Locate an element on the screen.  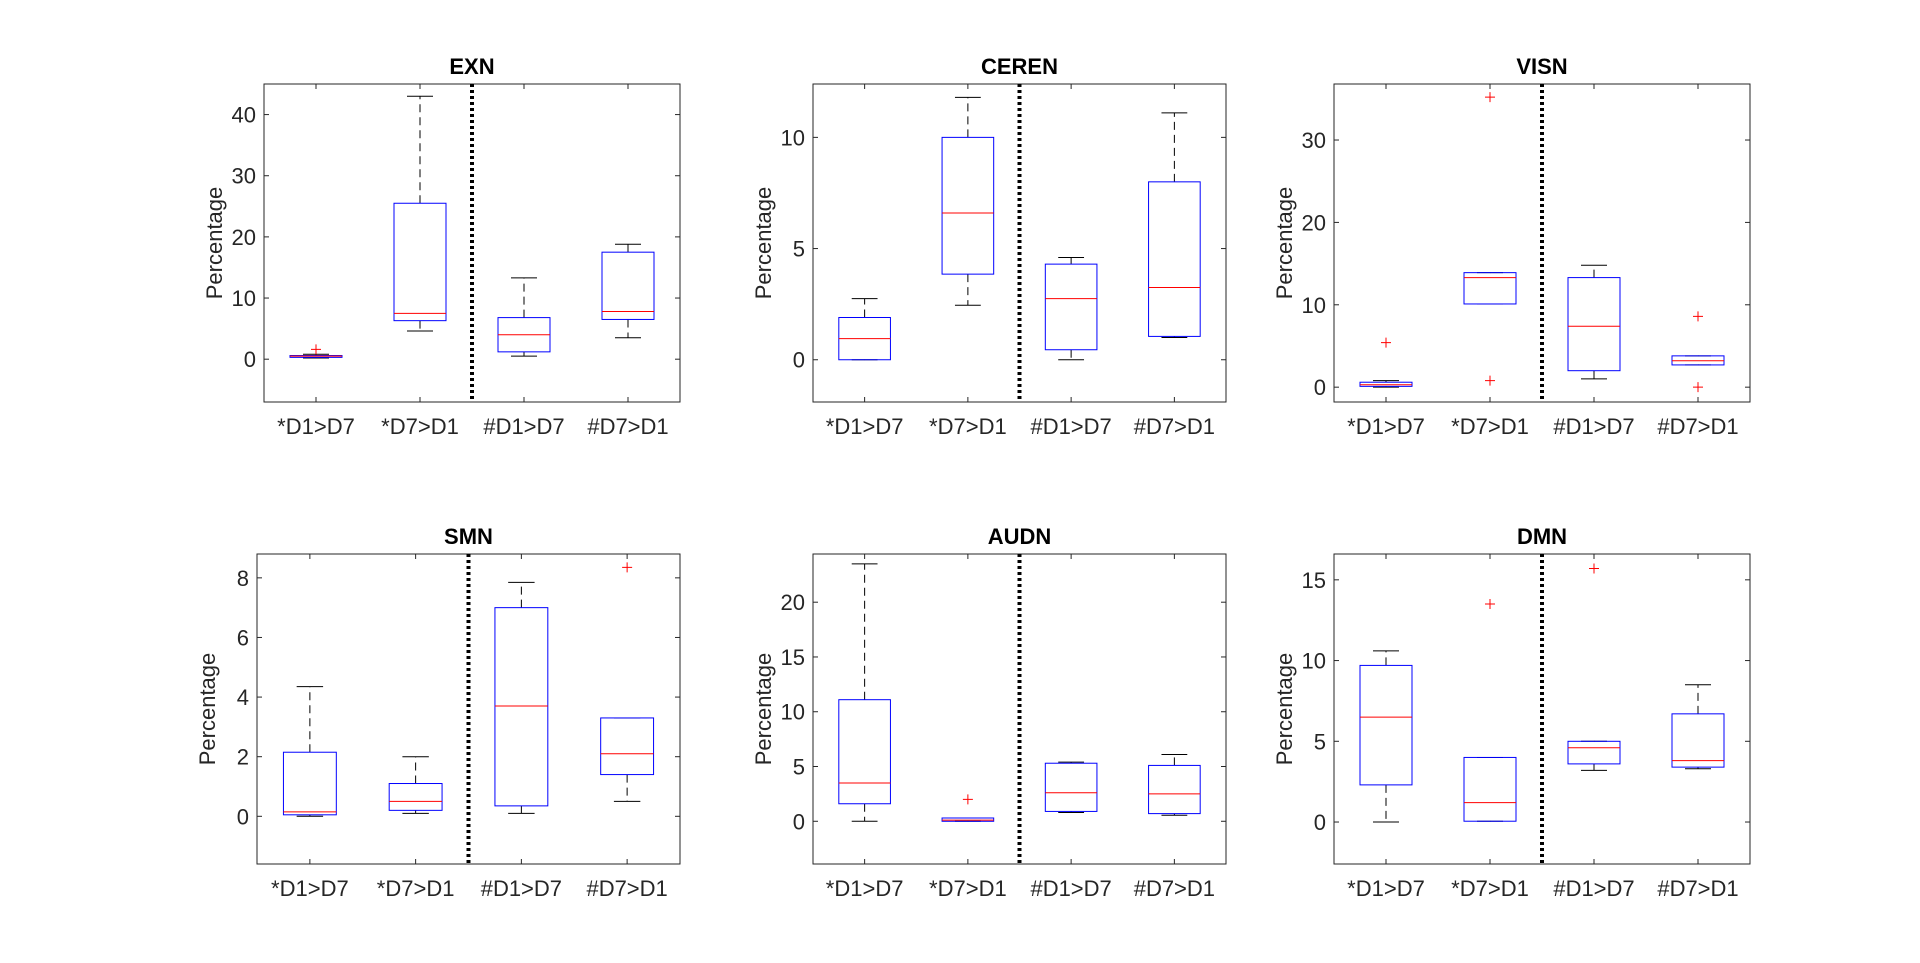
panel-title: SMN is located at coordinates (468, 536).